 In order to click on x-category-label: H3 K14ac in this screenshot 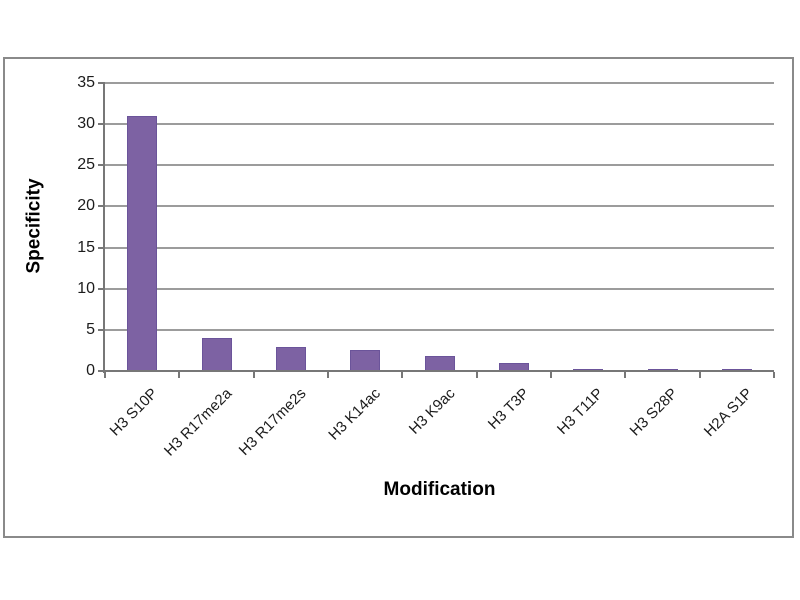, I will do `click(355, 414)`.